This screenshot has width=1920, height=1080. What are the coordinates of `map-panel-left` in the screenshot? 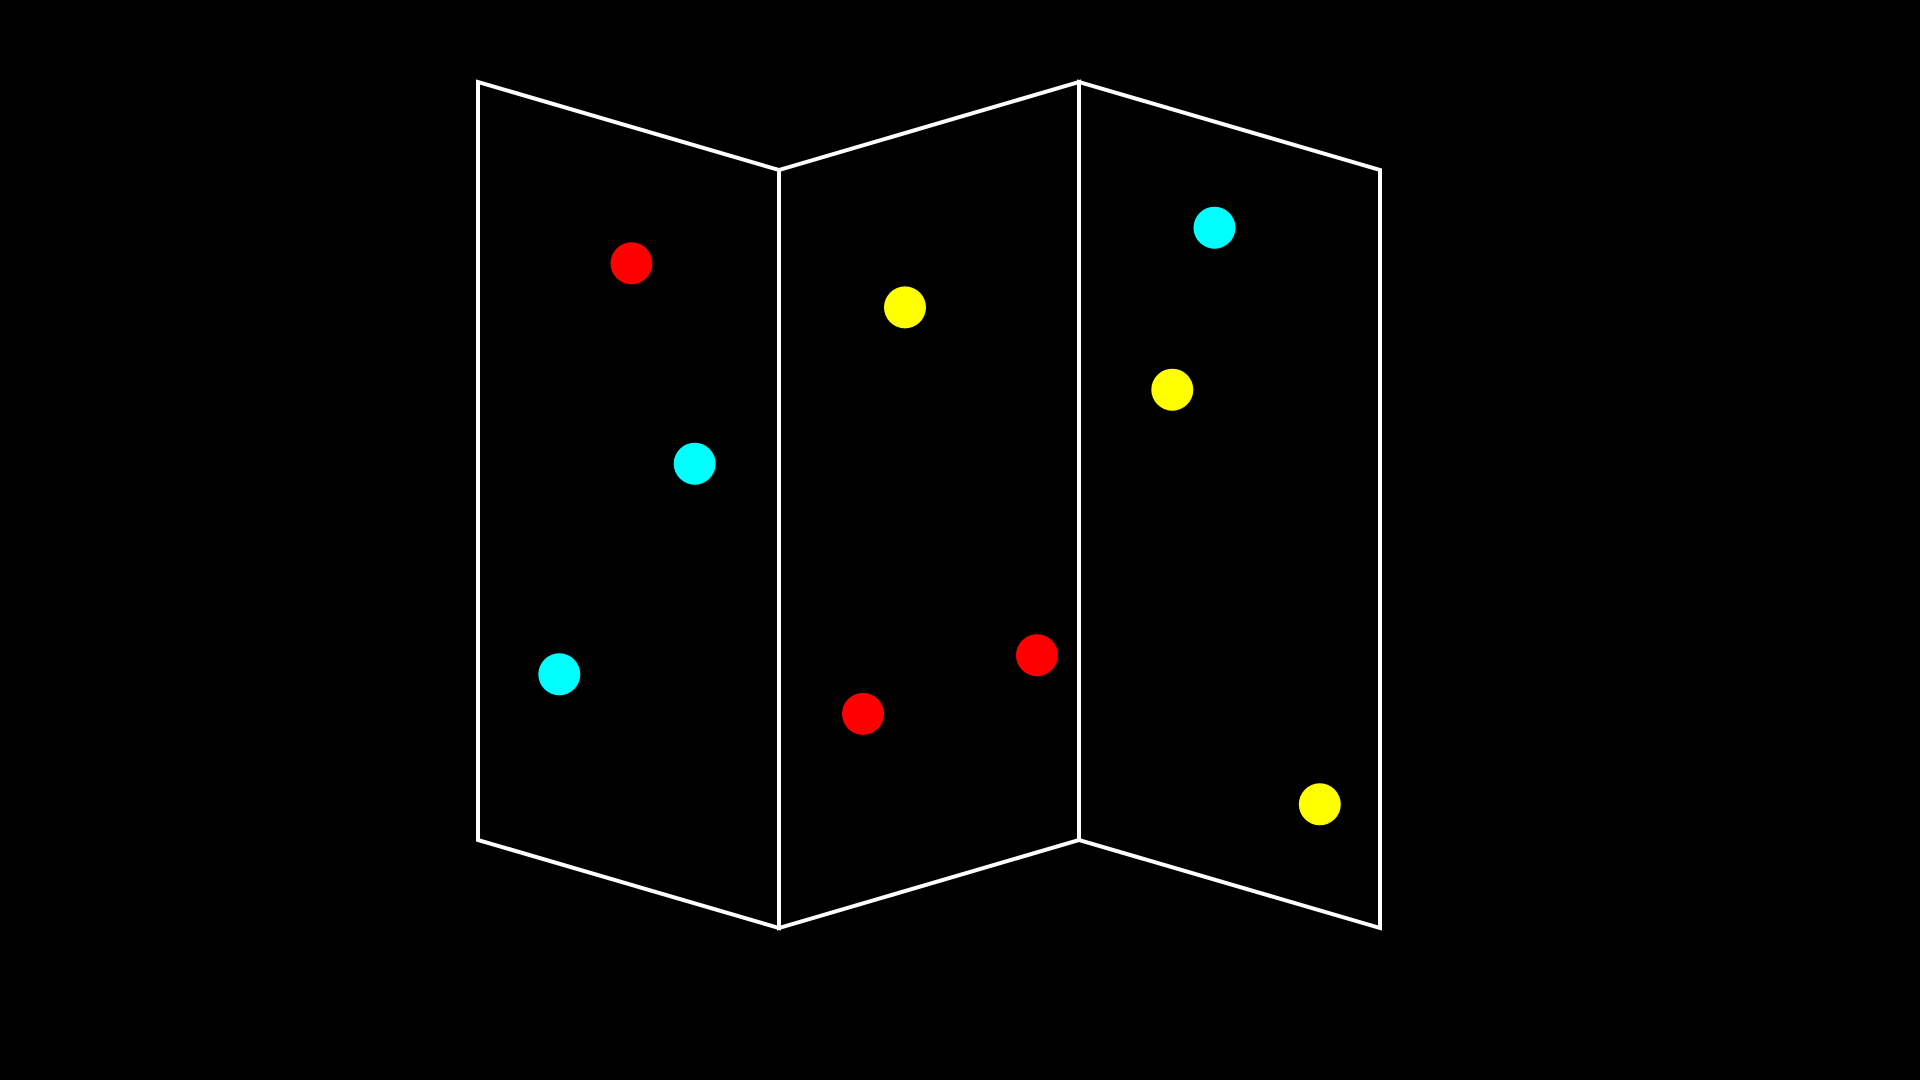 It's located at (628, 505).